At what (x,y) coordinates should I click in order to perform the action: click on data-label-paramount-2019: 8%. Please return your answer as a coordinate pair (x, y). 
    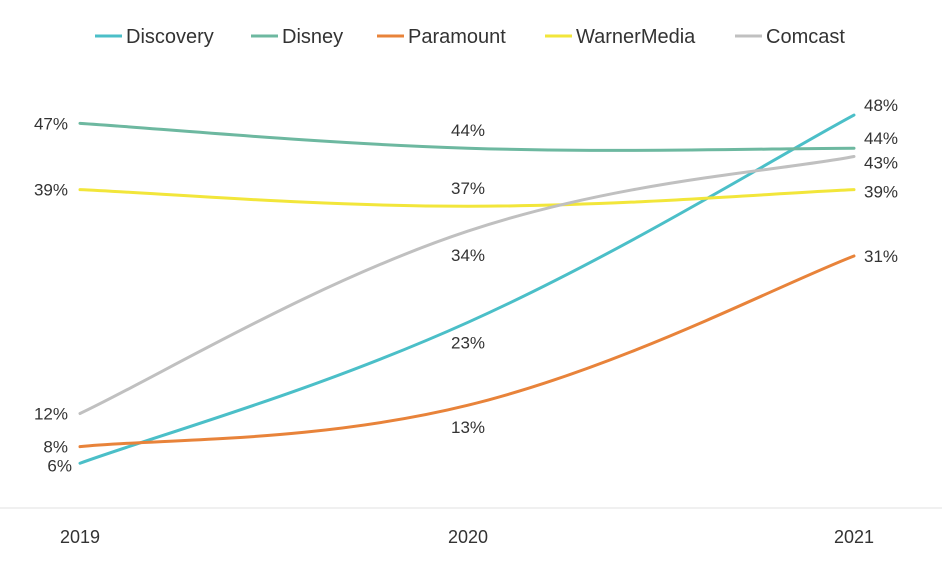
    Looking at the image, I should click on (55, 447).